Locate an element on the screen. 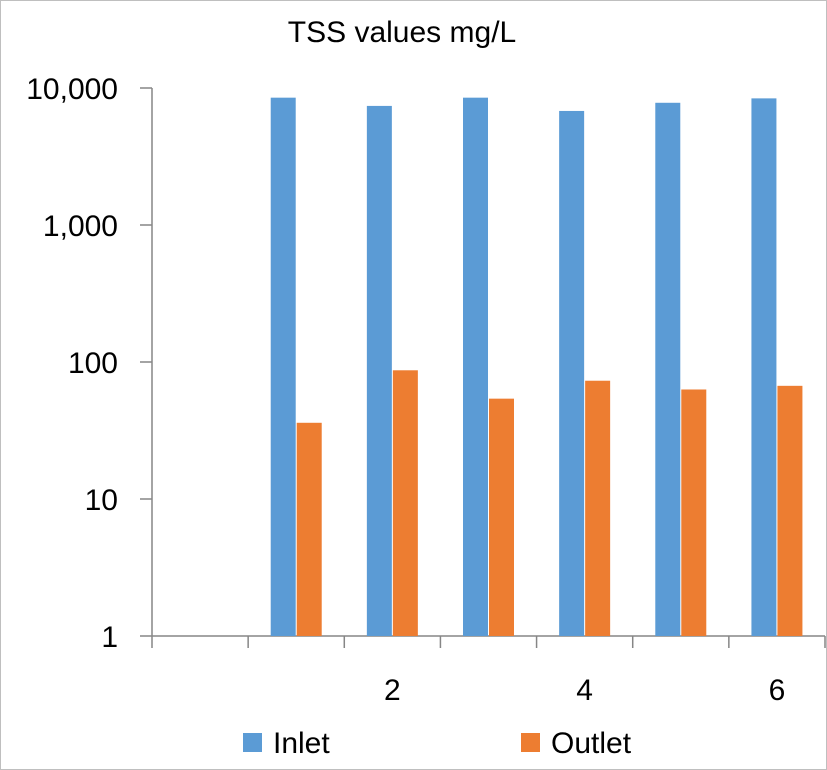 This screenshot has width=827, height=770. x-tick-label: 2 is located at coordinates (392, 690).